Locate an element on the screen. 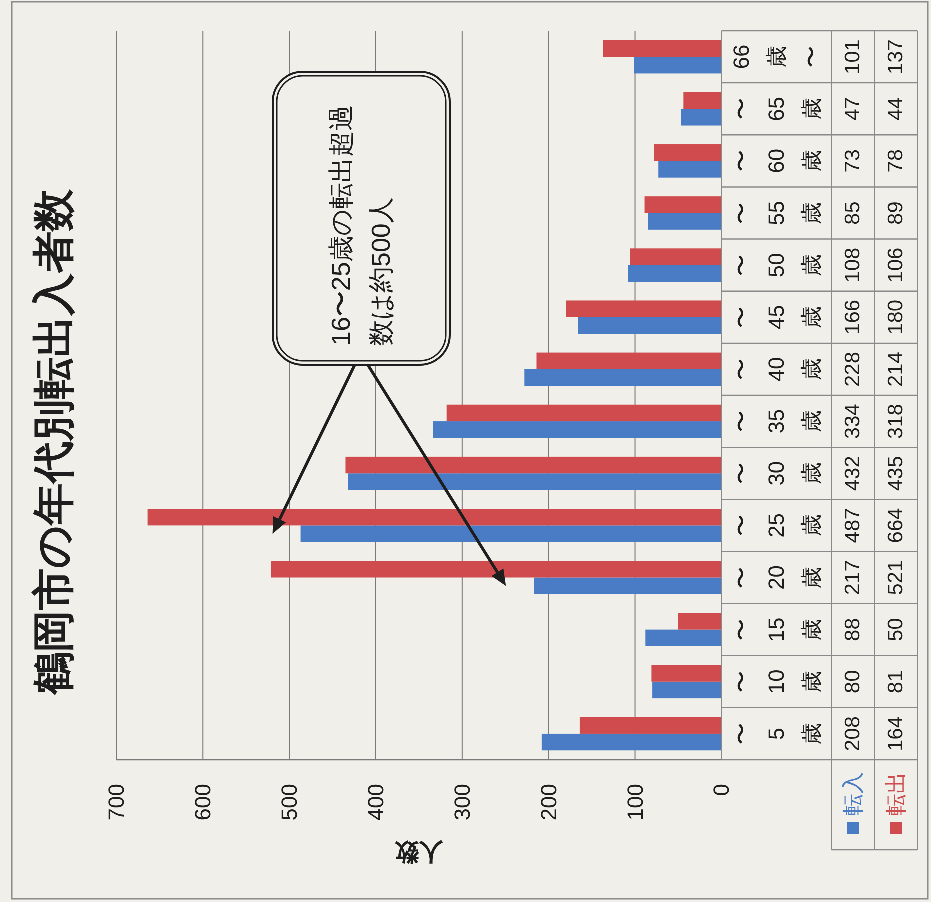 The width and height of the screenshot is (931, 902). data-label: 664 is located at coordinates (896, 526).